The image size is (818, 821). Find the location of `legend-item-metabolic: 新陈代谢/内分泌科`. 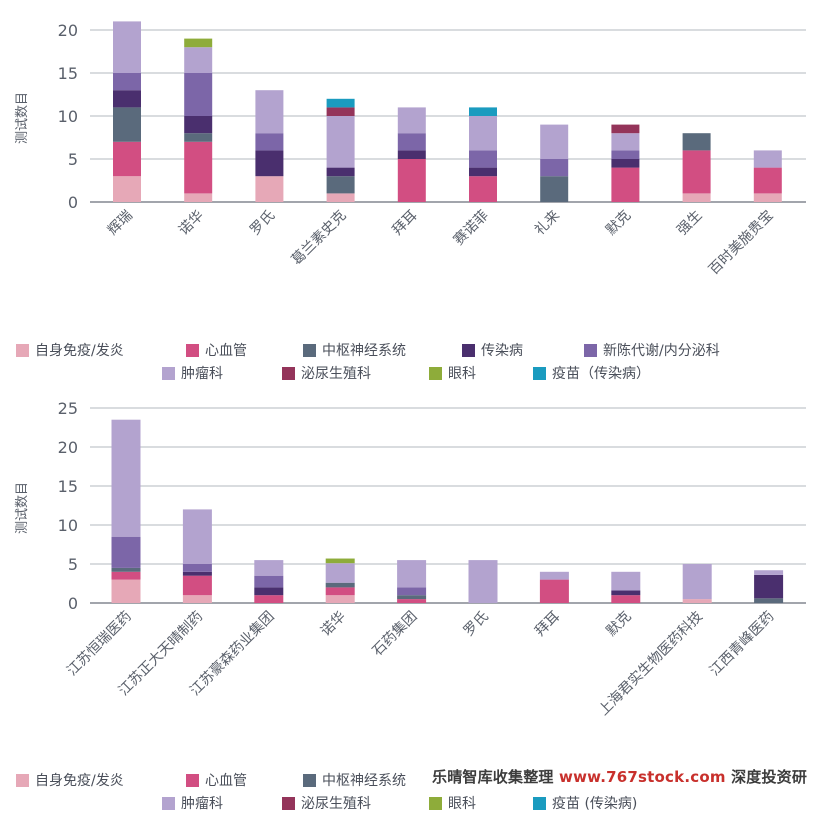

legend-item-metabolic: 新陈代谢/内分泌科 is located at coordinates (652, 350).